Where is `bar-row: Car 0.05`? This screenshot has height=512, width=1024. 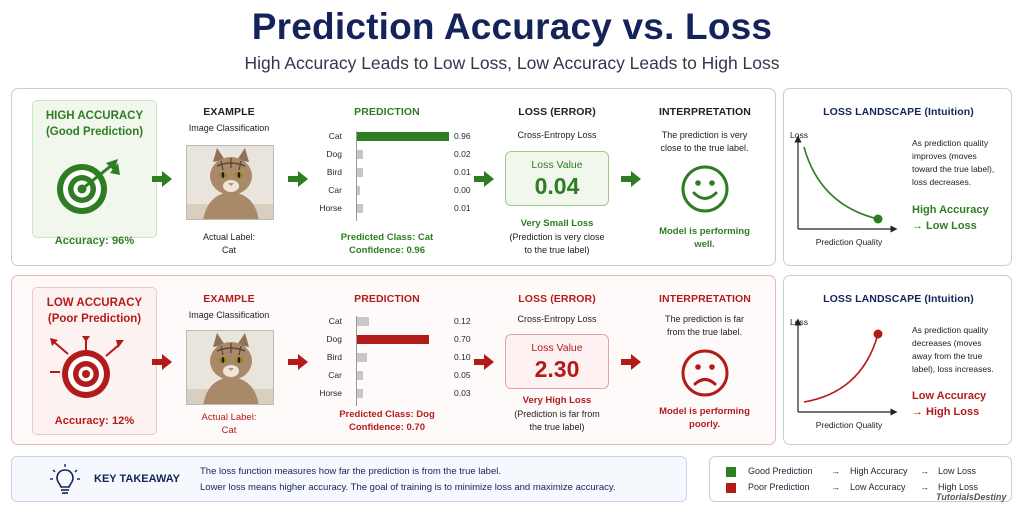
bar-row: Car 0.05 is located at coordinates (394, 376).